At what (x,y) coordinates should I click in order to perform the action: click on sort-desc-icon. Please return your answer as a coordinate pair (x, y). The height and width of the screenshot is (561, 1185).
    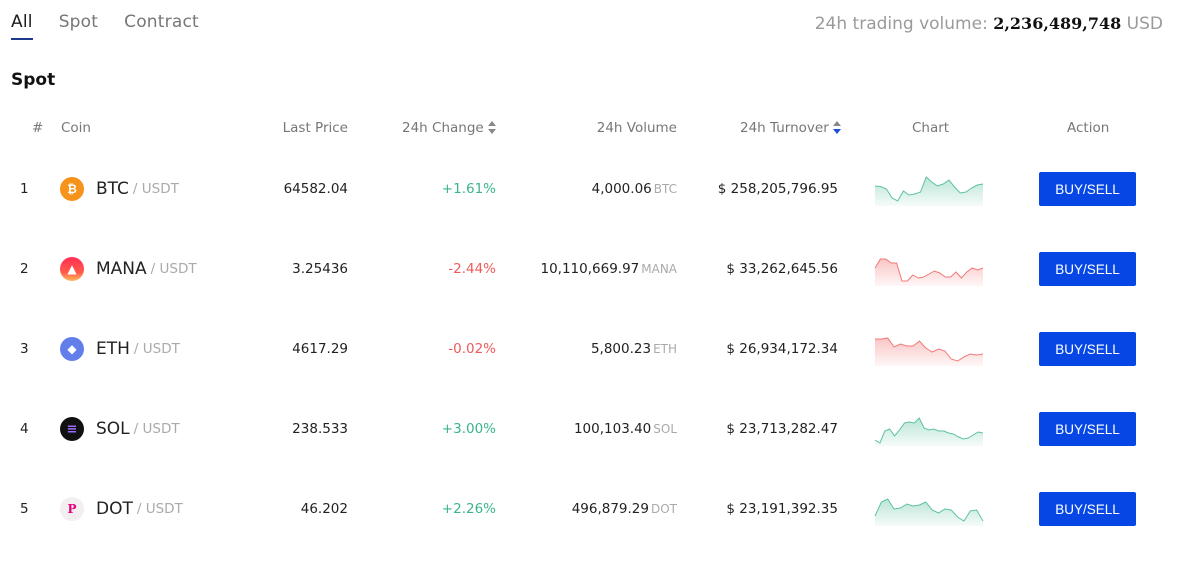
    Looking at the image, I should click on (836, 127).